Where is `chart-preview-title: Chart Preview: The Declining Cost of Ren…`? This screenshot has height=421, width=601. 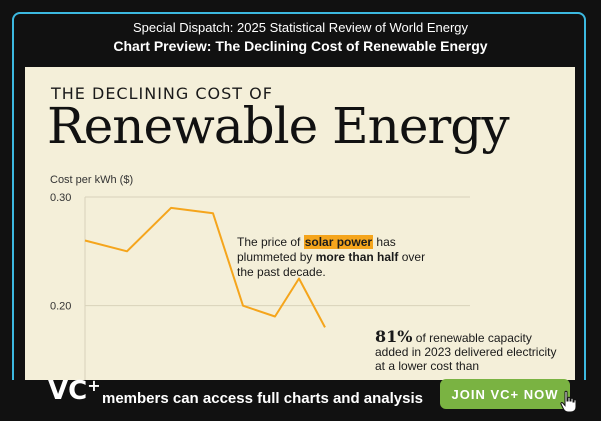
chart-preview-title: Chart Preview: The Declining Cost of Ren… is located at coordinates (300, 46).